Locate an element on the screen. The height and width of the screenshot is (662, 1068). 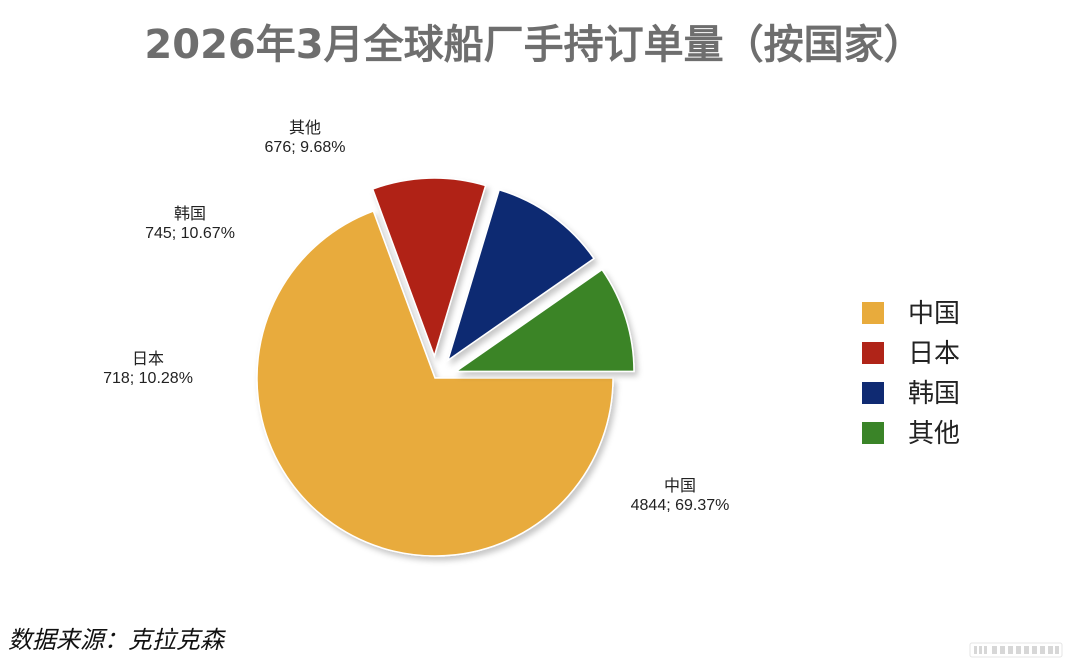
legend-label: 其他 is located at coordinates (934, 434).